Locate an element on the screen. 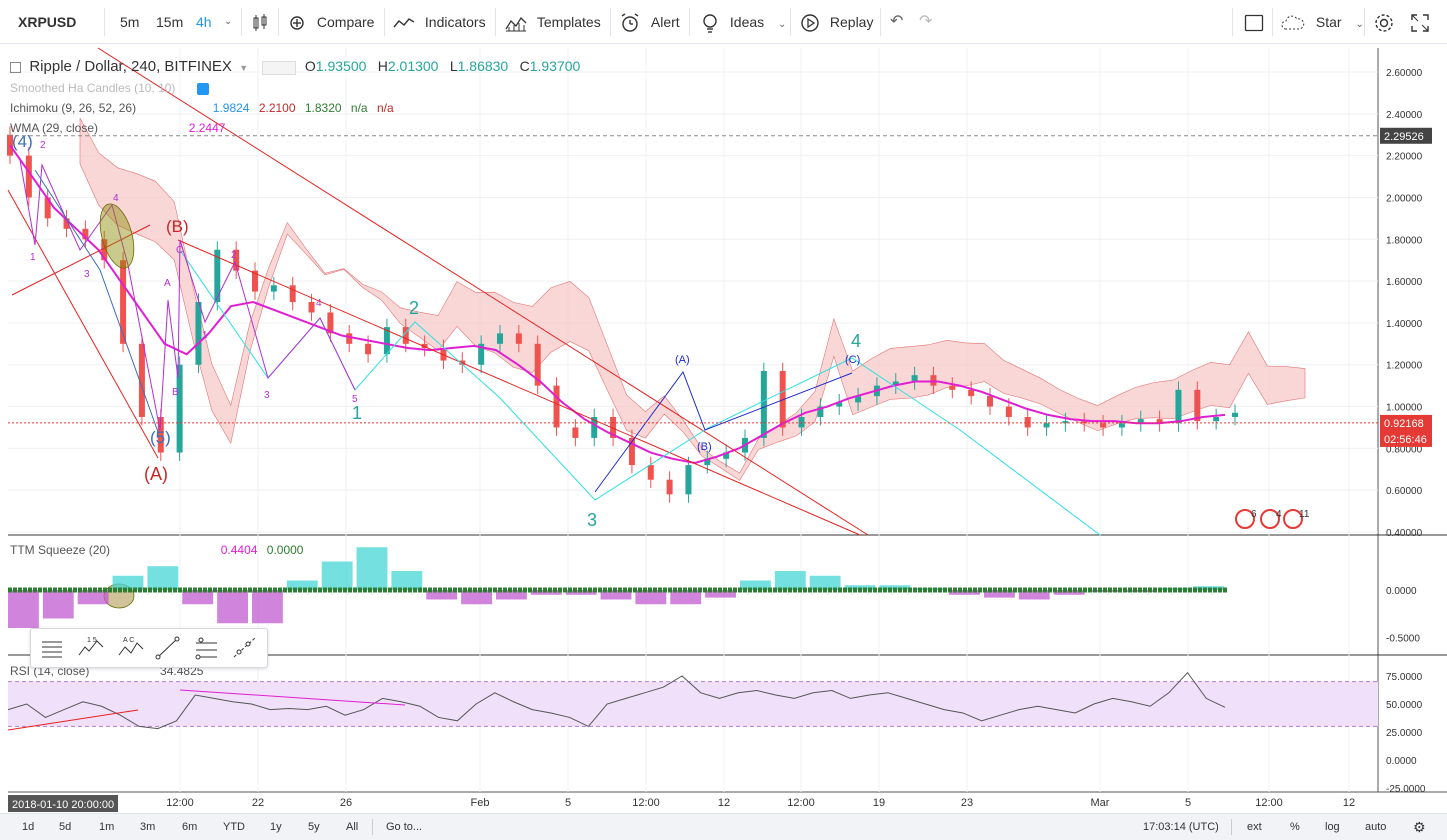  x-tick-label: 12:00 is located at coordinates (180, 803).